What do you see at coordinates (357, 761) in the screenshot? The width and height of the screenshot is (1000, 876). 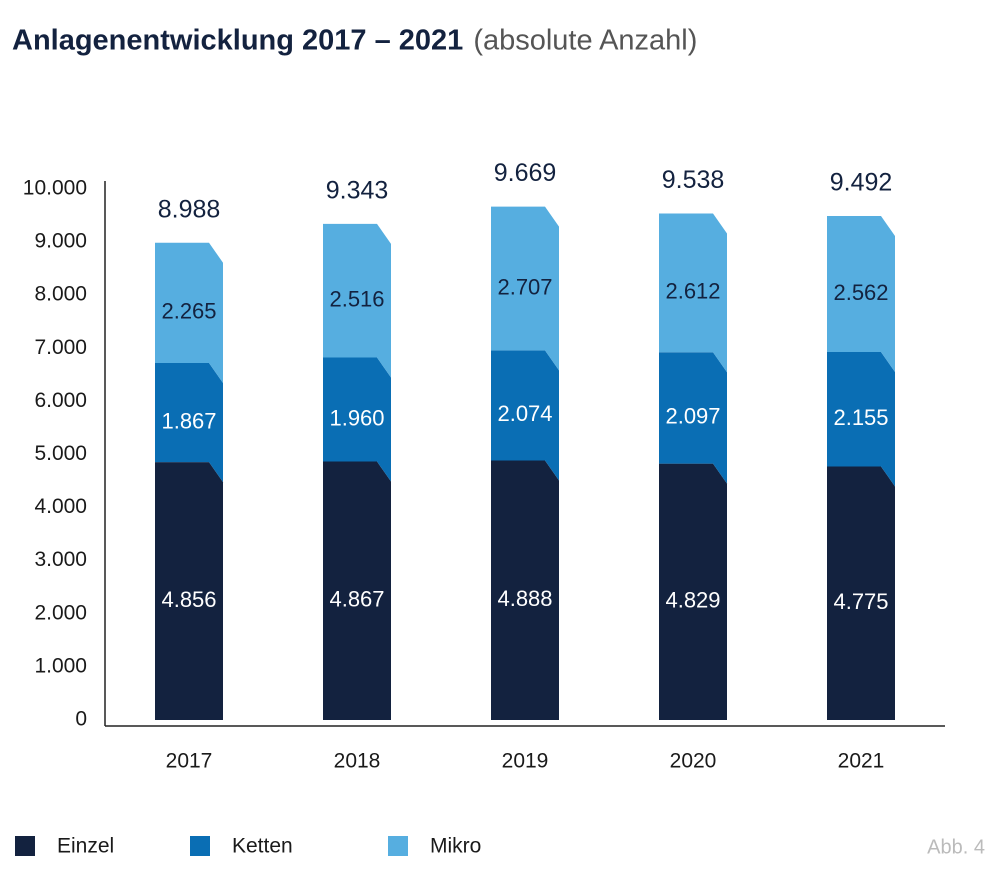 I see `x-tick-label: 2018` at bounding box center [357, 761].